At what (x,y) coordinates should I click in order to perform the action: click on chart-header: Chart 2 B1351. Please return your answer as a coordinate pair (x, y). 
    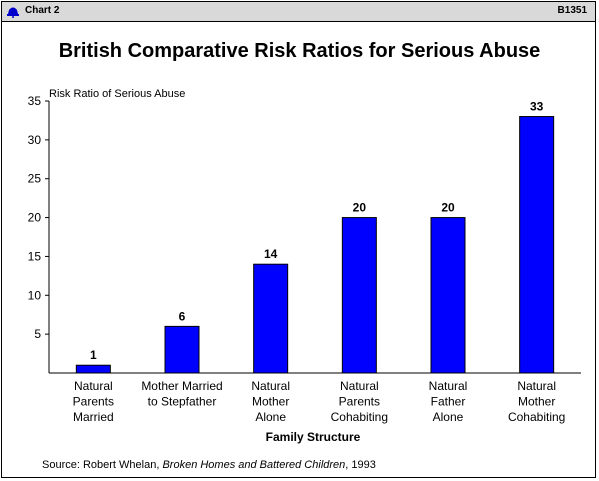
    Looking at the image, I should click on (298, 12).